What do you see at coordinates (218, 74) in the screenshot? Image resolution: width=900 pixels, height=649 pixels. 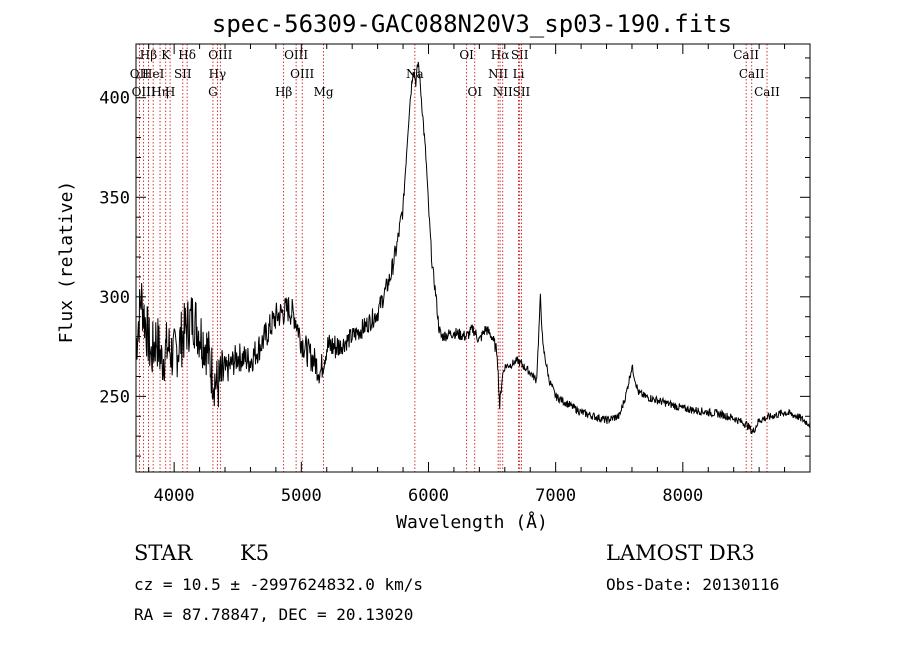 I see `line-marker-label: Hγ` at bounding box center [218, 74].